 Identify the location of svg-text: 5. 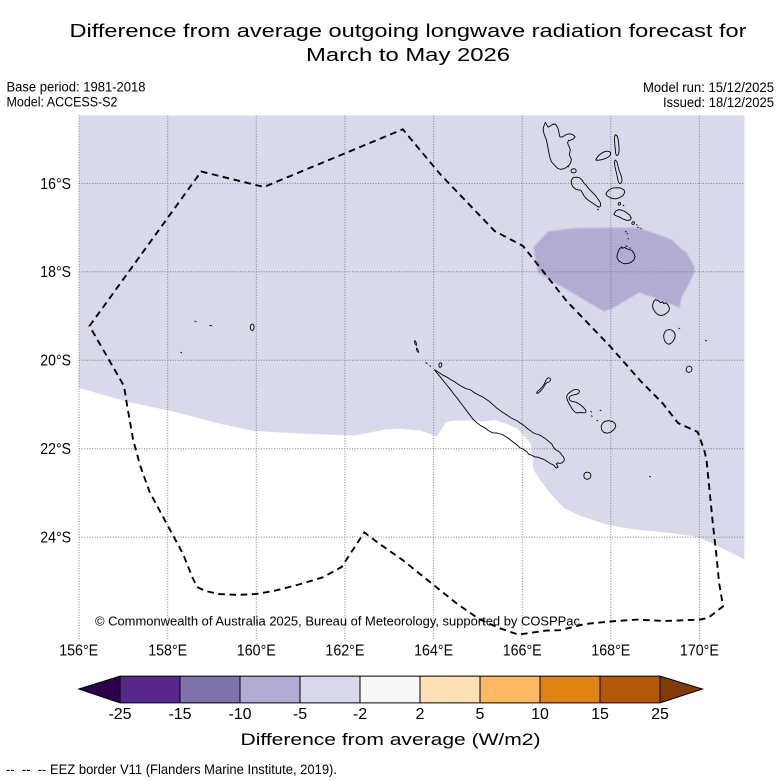
(480, 714).